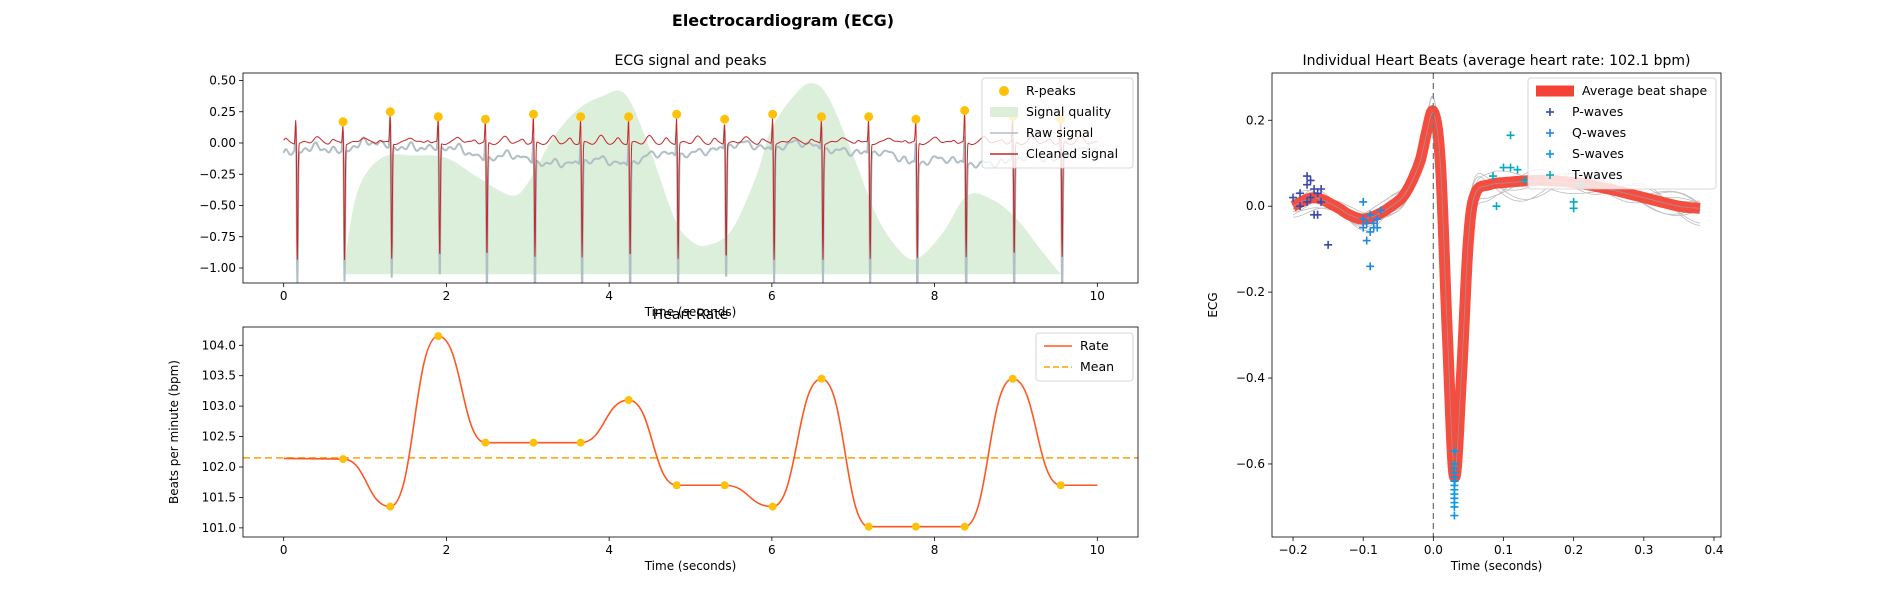 The width and height of the screenshot is (1900, 600). I want to click on raw-signal-line, so click(690, 200).